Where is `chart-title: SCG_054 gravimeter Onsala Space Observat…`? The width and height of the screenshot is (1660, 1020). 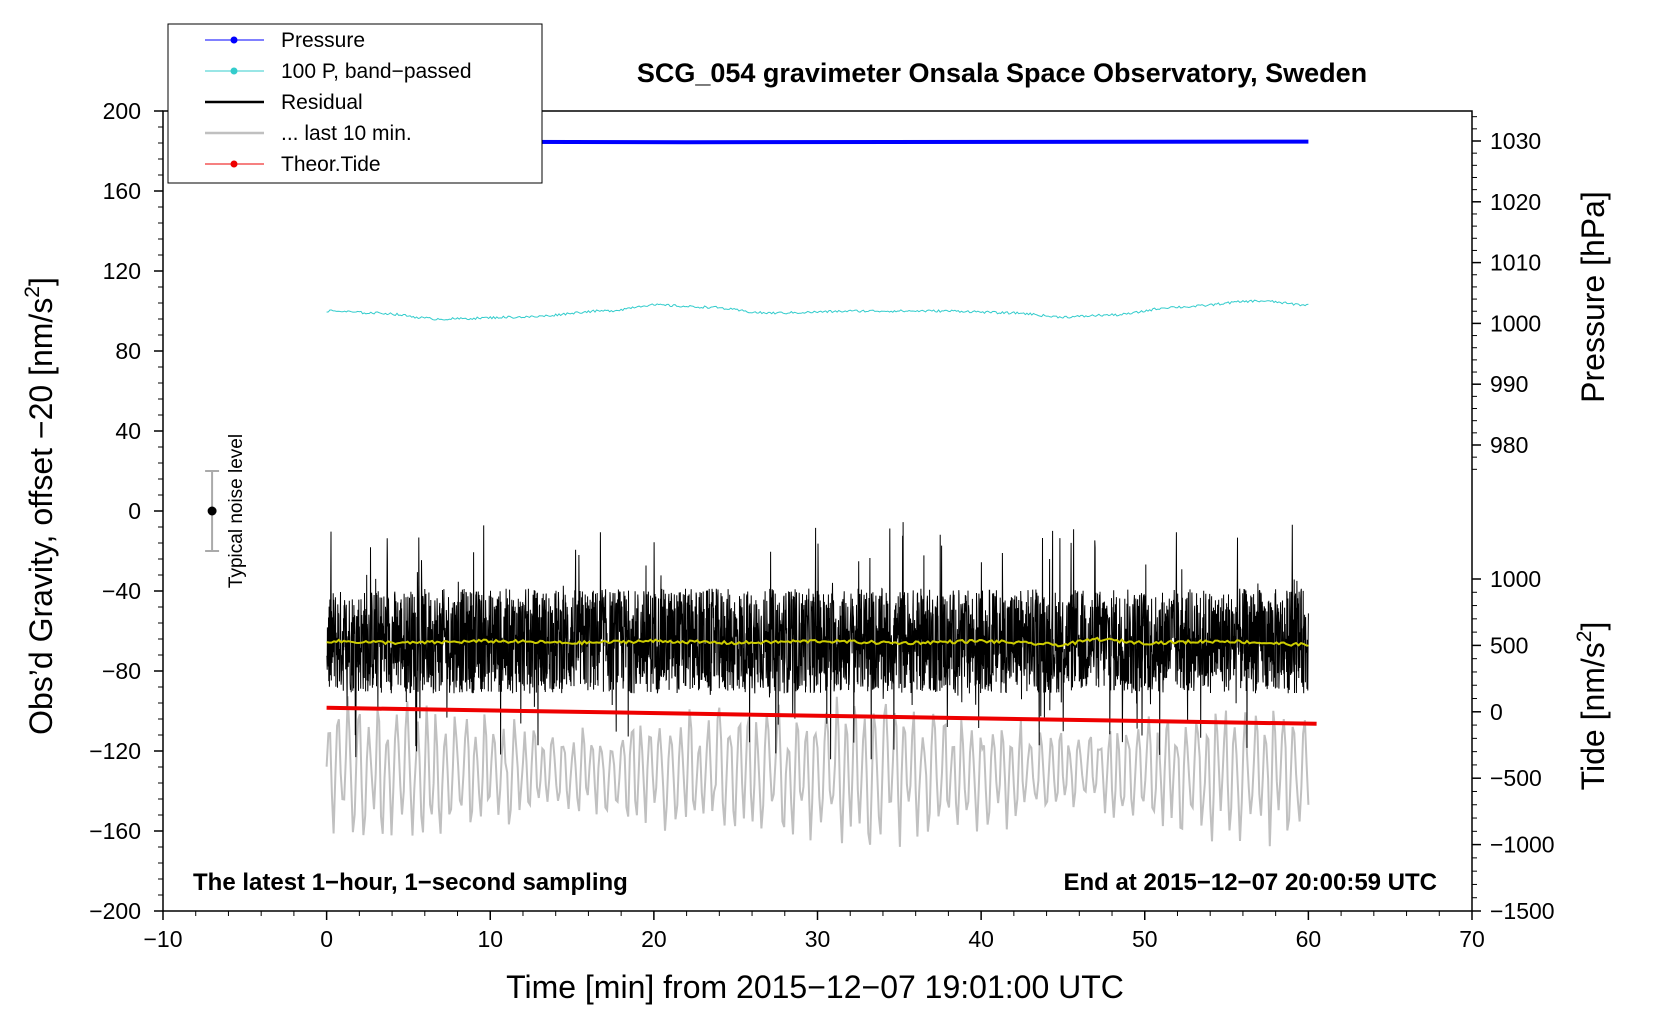
chart-title: SCG_054 gravimeter Onsala Space Observat… is located at coordinates (1002, 73).